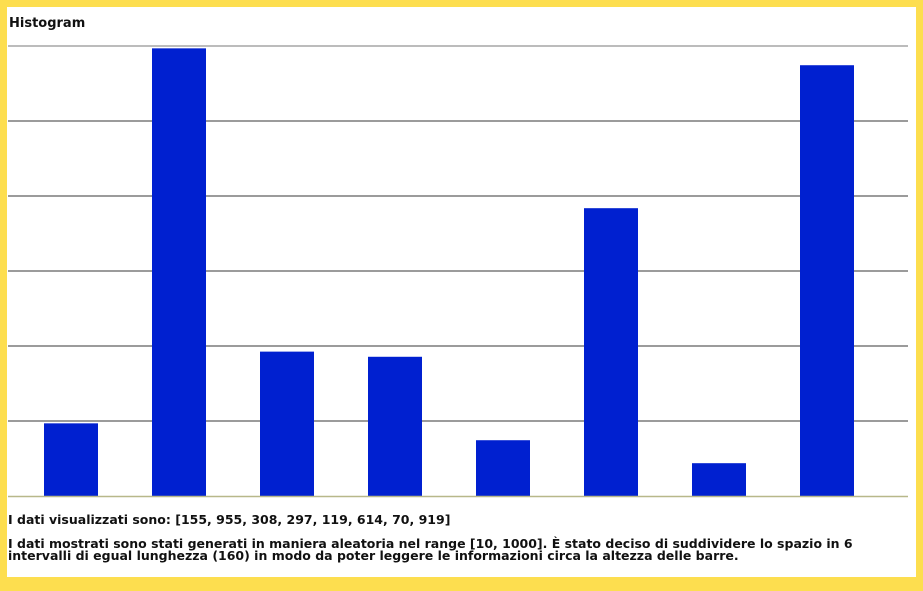 The width and height of the screenshot is (923, 591). Describe the element at coordinates (47, 23) in the screenshot. I see `chart-title: Histogram` at that location.